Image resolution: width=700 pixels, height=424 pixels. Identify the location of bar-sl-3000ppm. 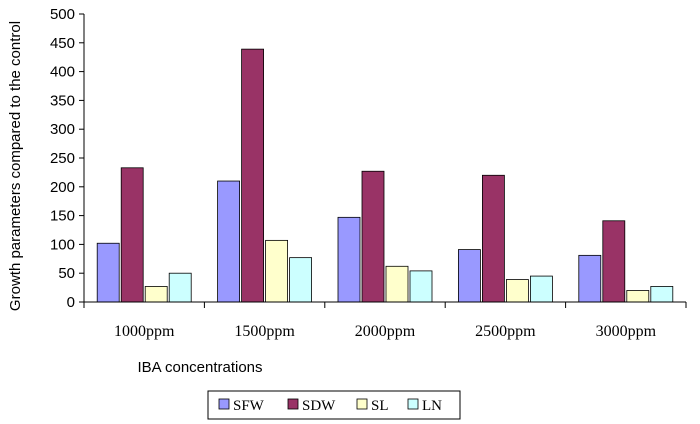
(638, 296).